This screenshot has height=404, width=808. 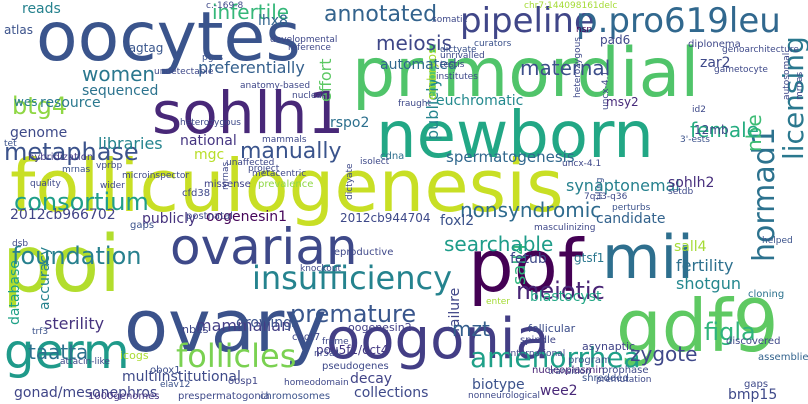 What do you see at coordinates (515, 136) in the screenshot?
I see `word: newborn` at bounding box center [515, 136].